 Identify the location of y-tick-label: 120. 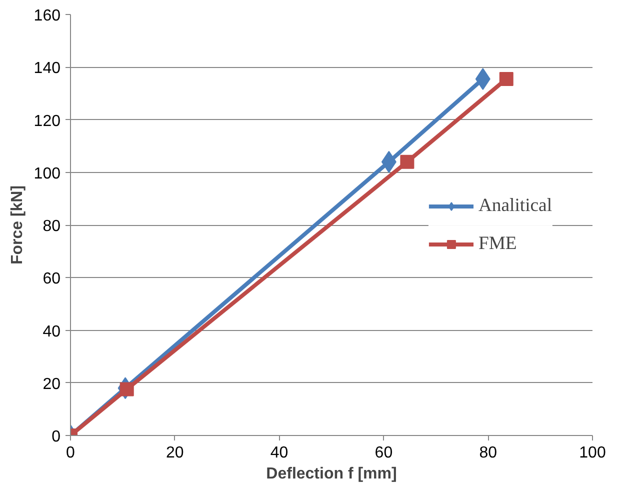
(47, 121).